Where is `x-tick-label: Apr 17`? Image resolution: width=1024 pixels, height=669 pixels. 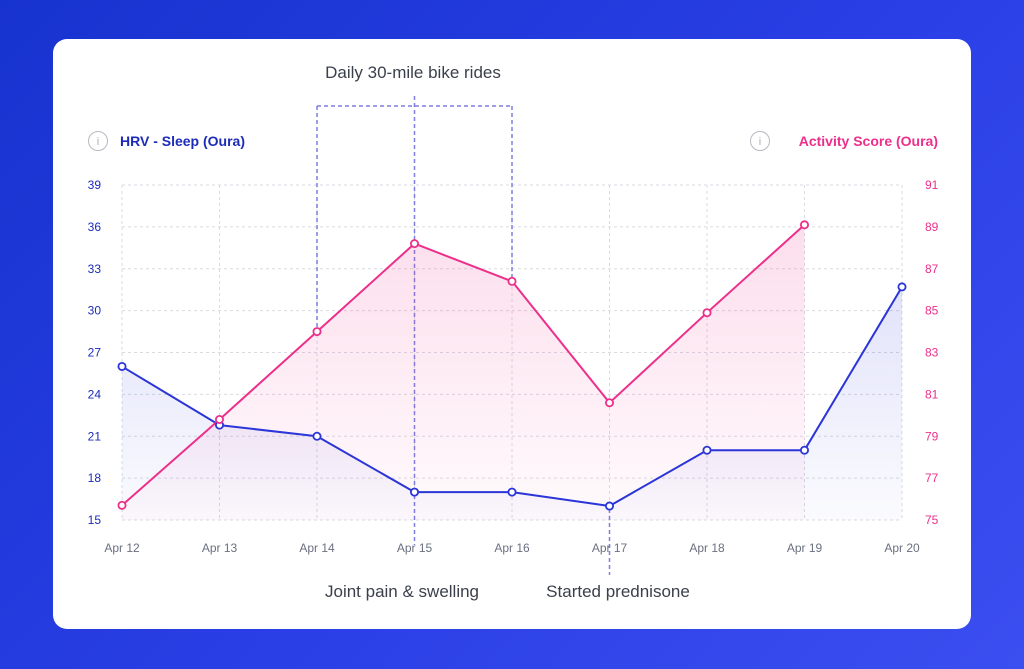
x-tick-label: Apr 17 is located at coordinates (610, 548).